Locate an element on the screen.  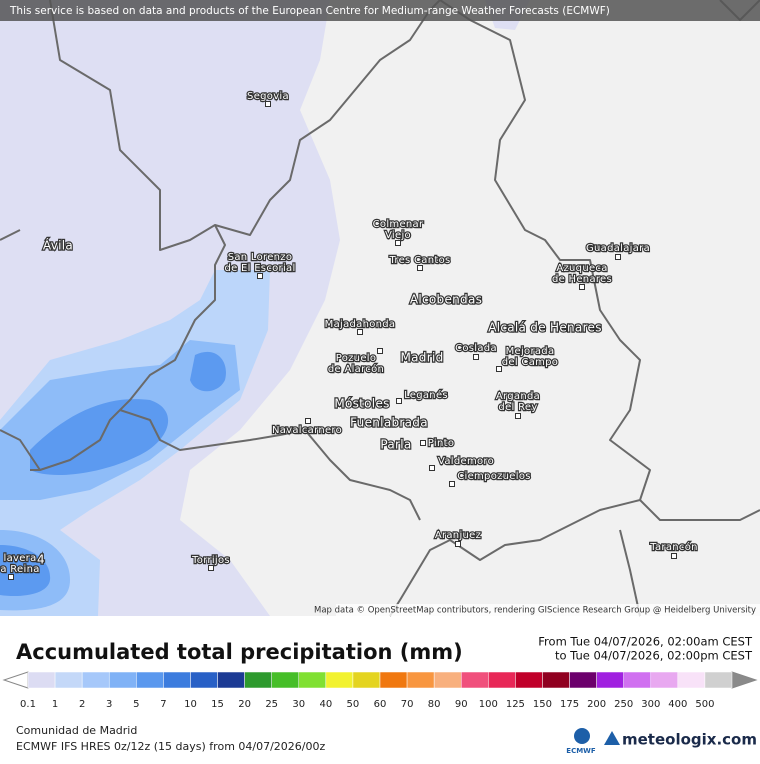
city-label: de El Escorial is located at coordinates (259, 268).